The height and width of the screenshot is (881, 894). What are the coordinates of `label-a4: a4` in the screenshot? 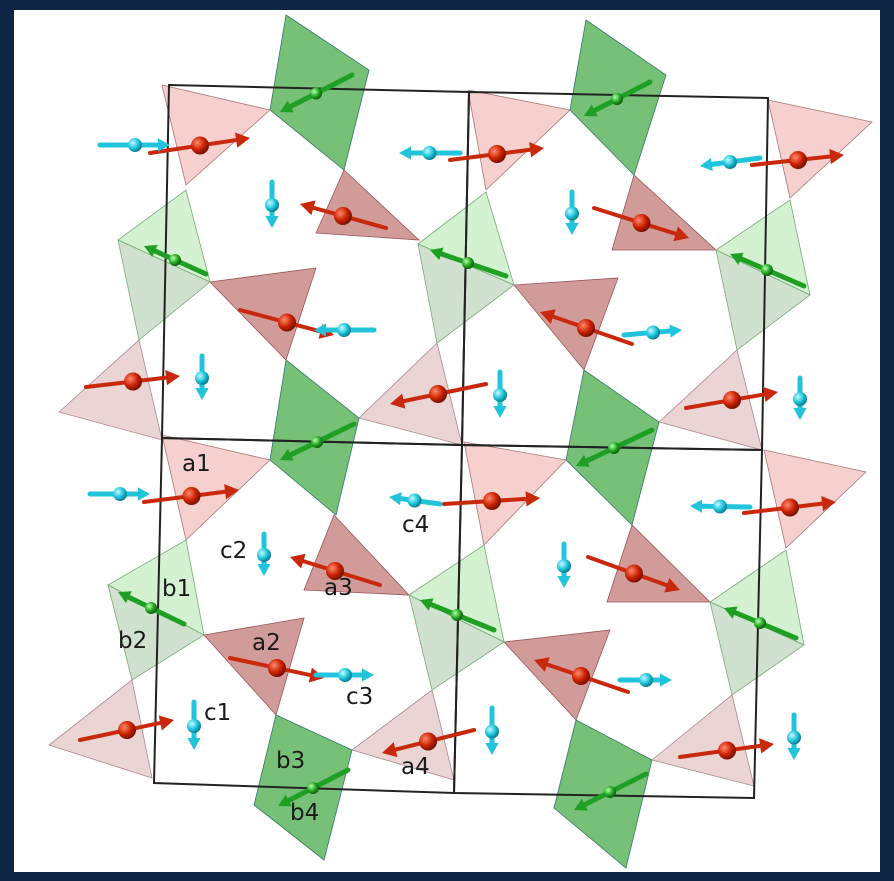 It's located at (415, 767).